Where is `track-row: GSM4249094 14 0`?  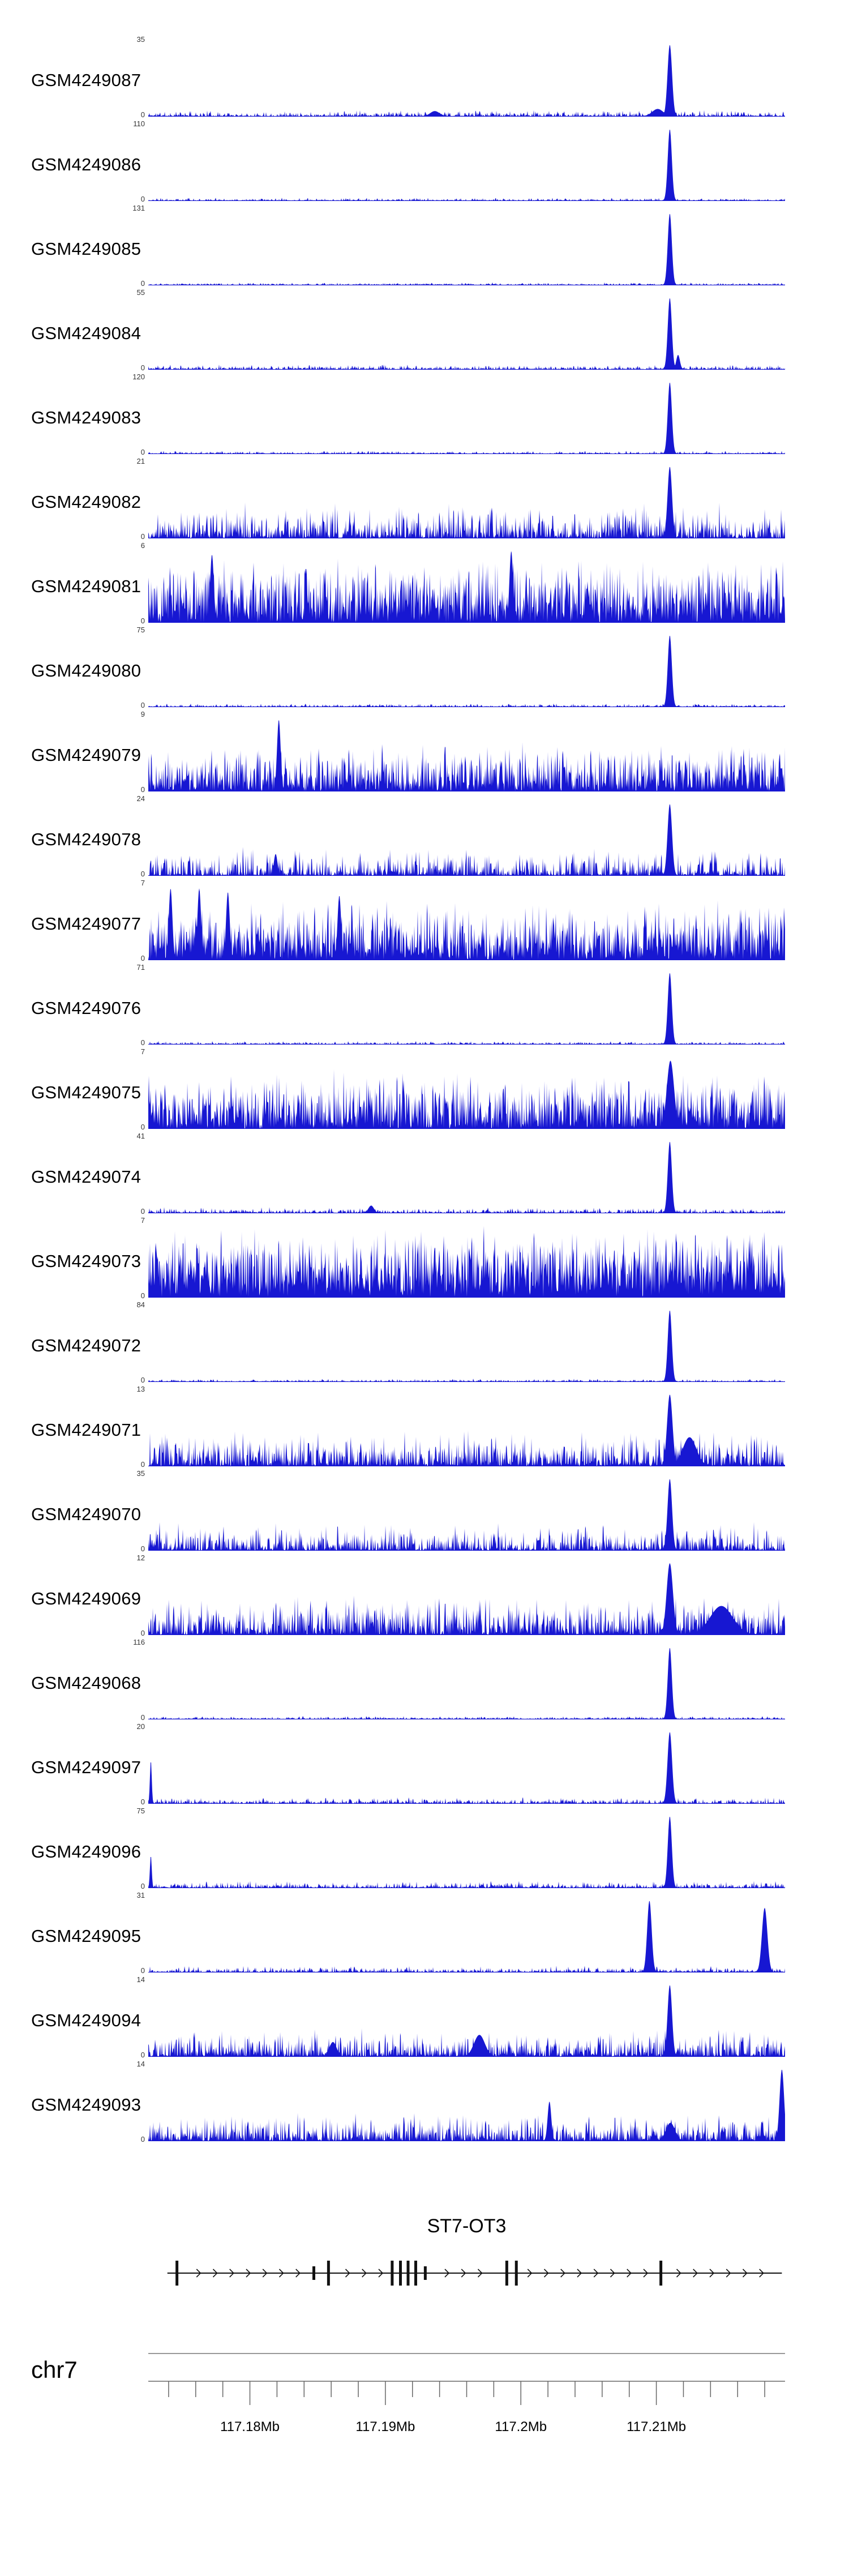
track-row: GSM4249094 14 0 is located at coordinates (408, 2017).